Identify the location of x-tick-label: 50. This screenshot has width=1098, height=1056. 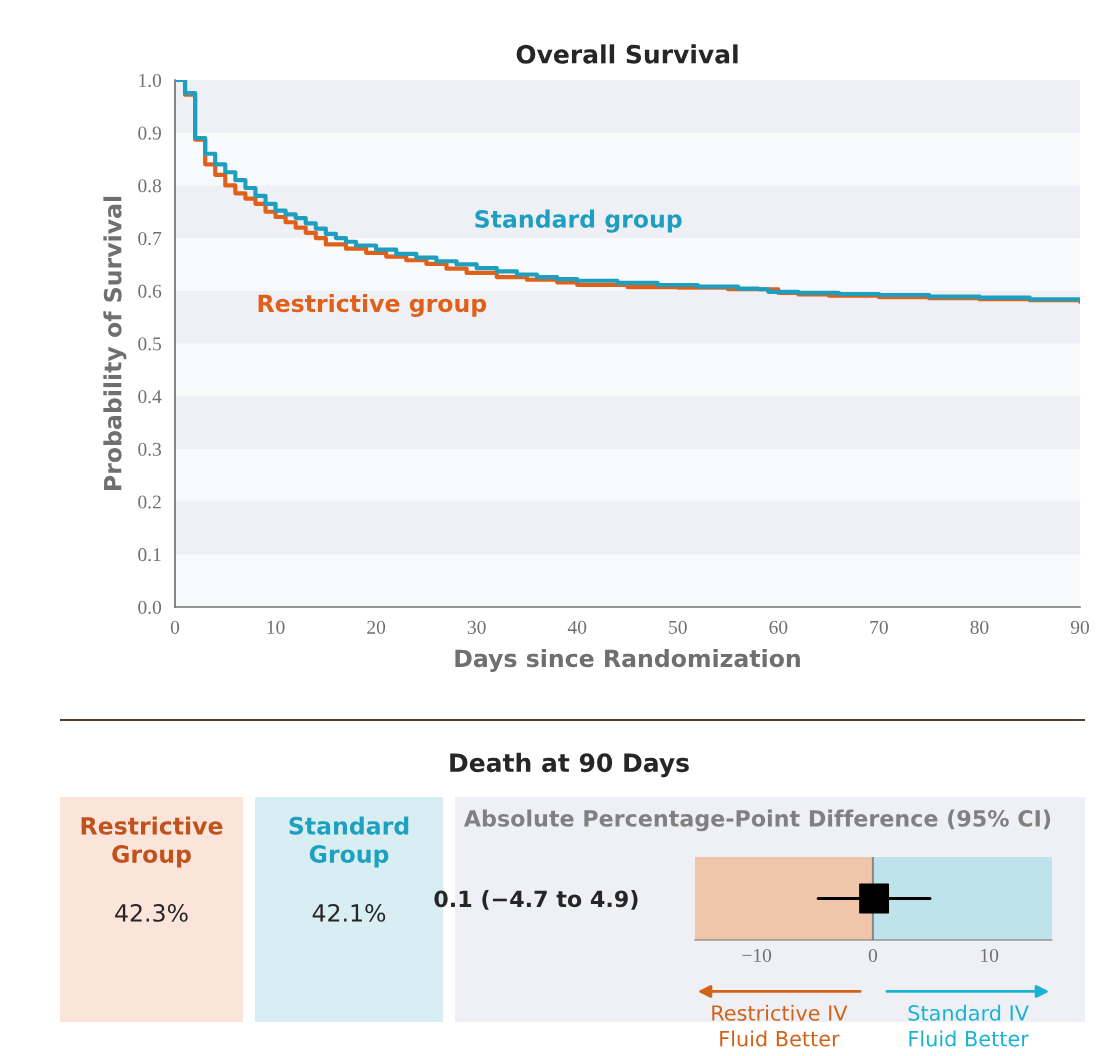
(678, 627).